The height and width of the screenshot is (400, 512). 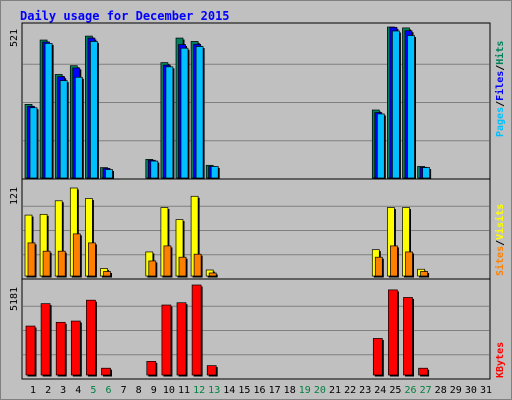 I want to click on day-label-26: 26, so click(x=410, y=390).